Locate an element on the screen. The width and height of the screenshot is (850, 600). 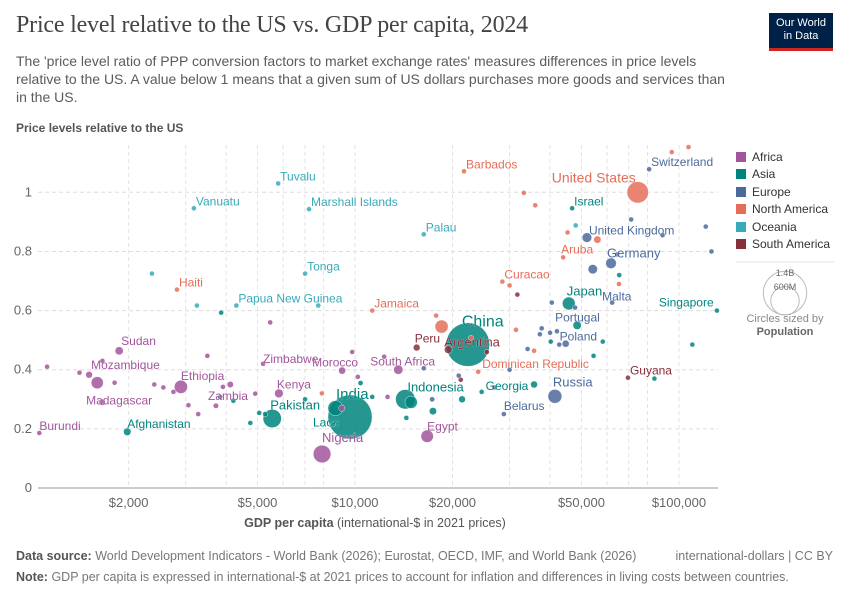
point-china is located at coordinates (467, 344).